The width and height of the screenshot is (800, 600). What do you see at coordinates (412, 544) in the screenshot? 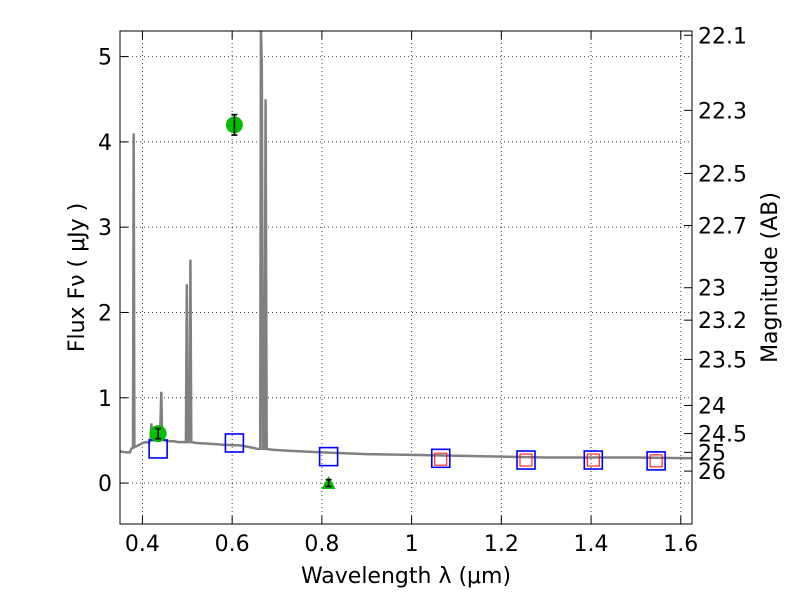
I see `x-tick-label: 1` at bounding box center [412, 544].